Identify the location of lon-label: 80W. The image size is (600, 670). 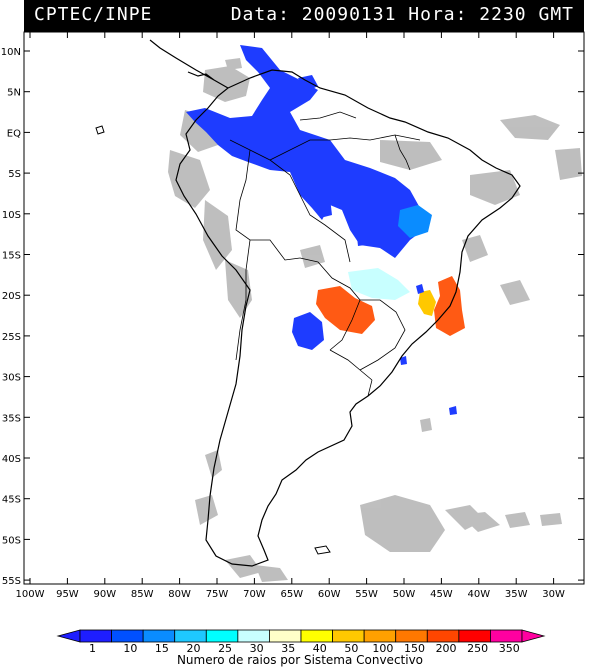
(179, 594).